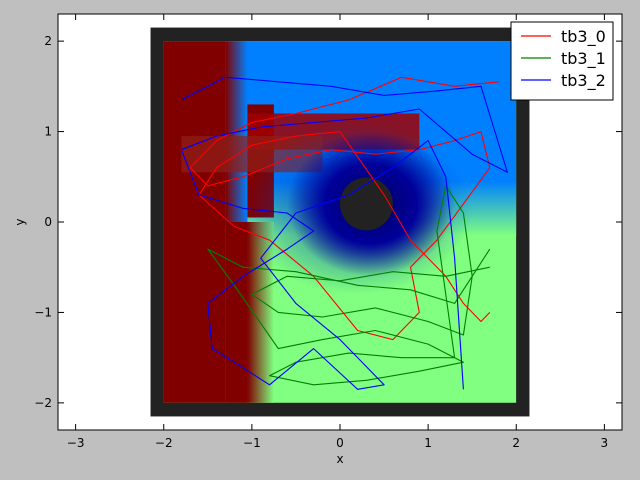 Image resolution: width=640 pixels, height=480 pixels. I want to click on x-tick-label: 1, so click(428, 443).